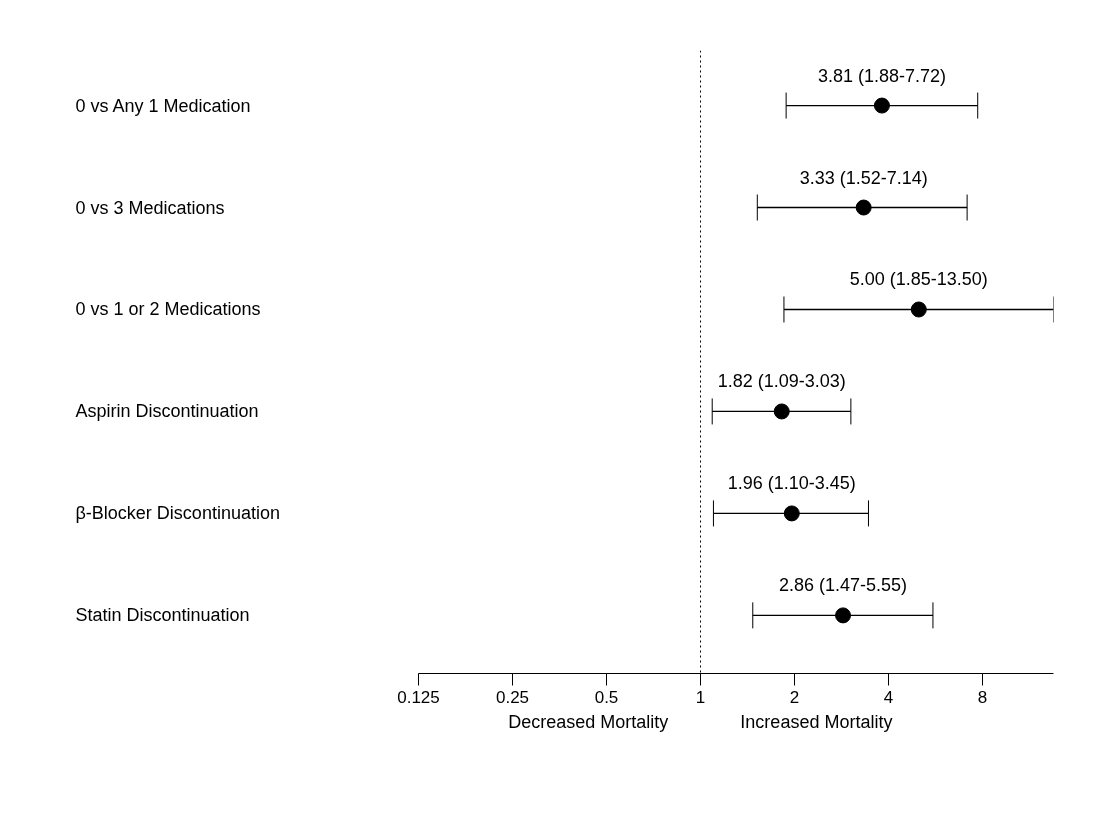 This screenshot has width=1109, height=817. Describe the element at coordinates (163, 105) in the screenshot. I see `y-tick-label: 0 vs Any 1 Medication` at that location.